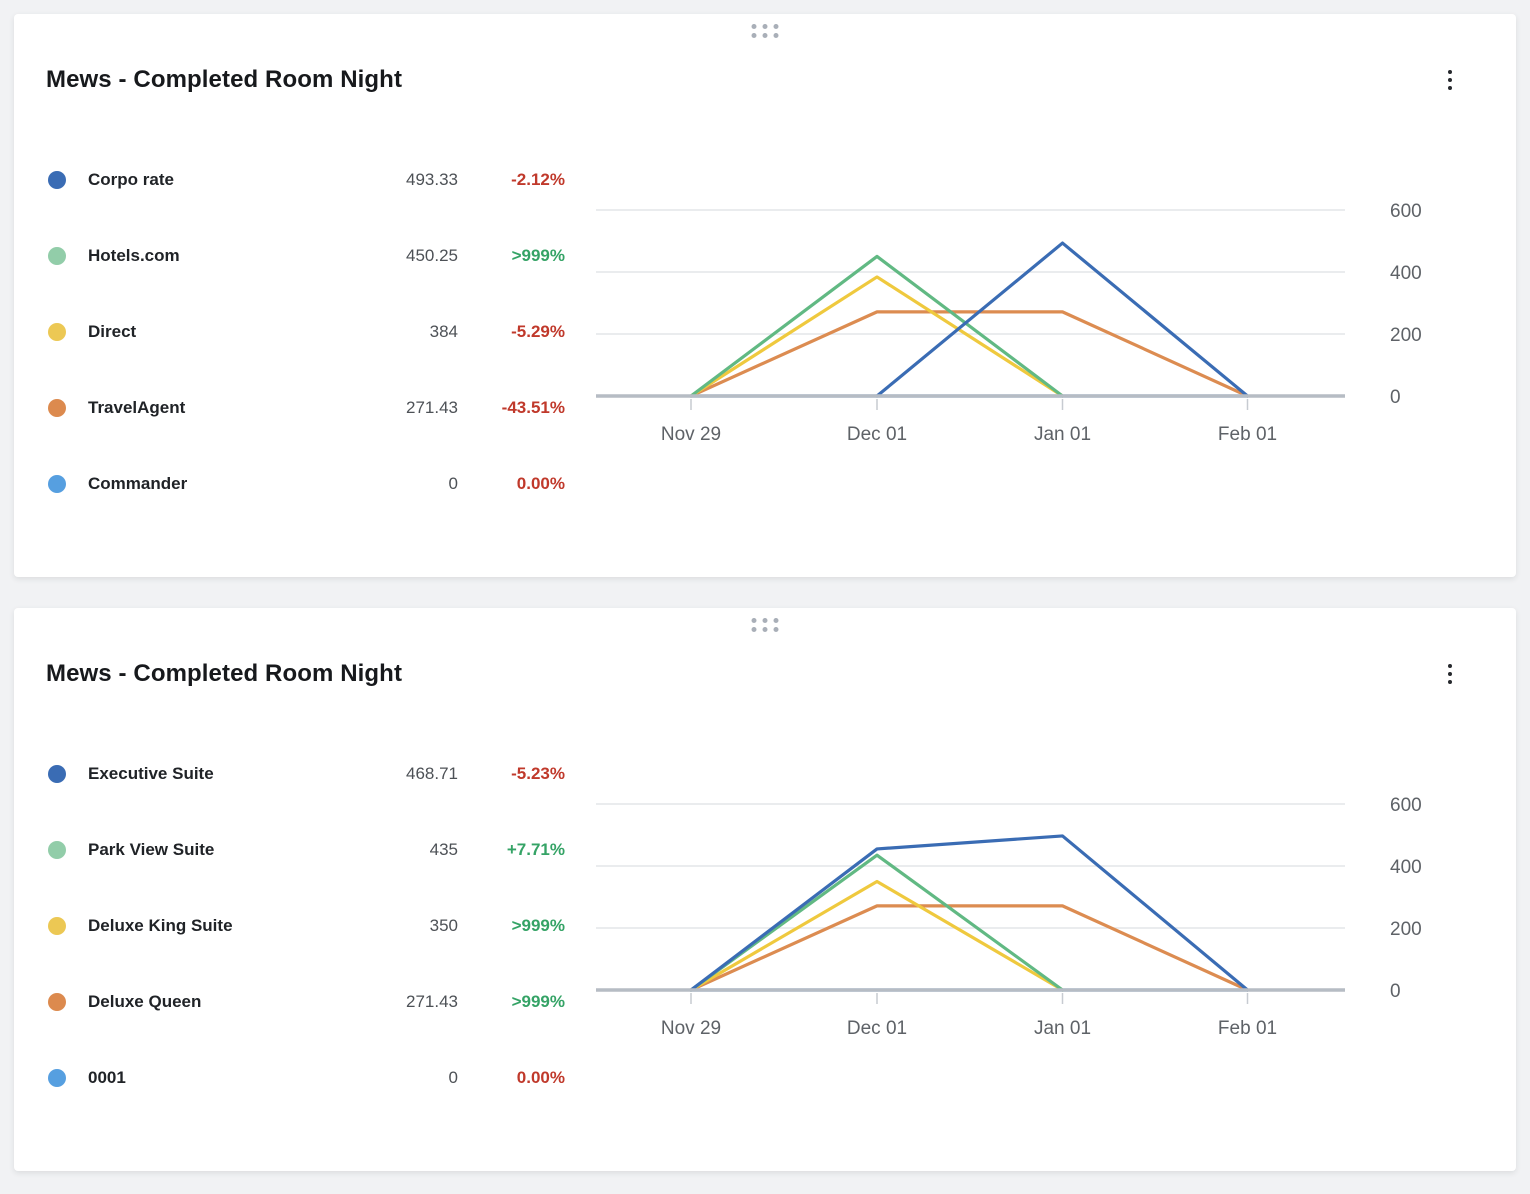  What do you see at coordinates (432, 255) in the screenshot?
I see `series-value: 450.25` at bounding box center [432, 255].